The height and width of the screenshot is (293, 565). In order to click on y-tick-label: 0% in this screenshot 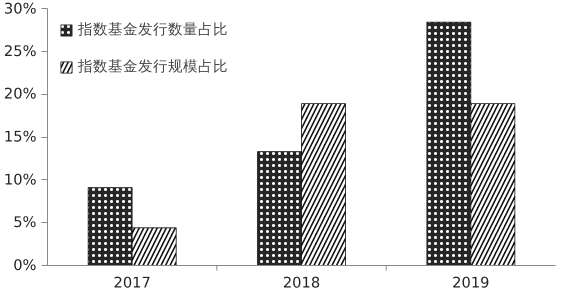, I will do `click(25, 265)`.